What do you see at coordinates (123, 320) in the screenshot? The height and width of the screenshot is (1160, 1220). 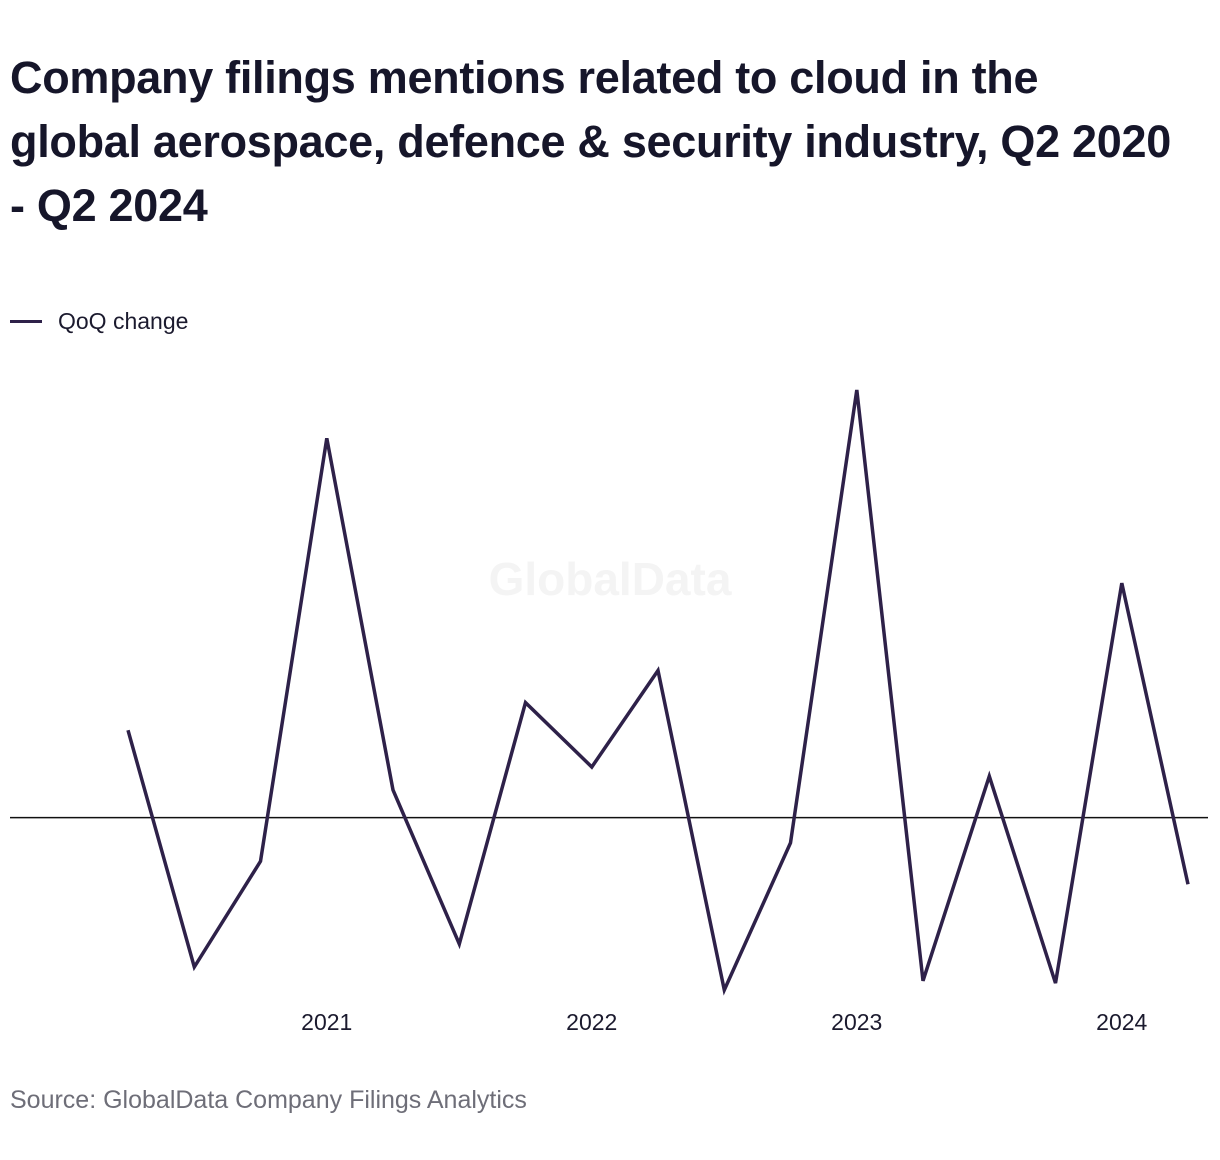 I see `legend-label: QoQ change` at bounding box center [123, 320].